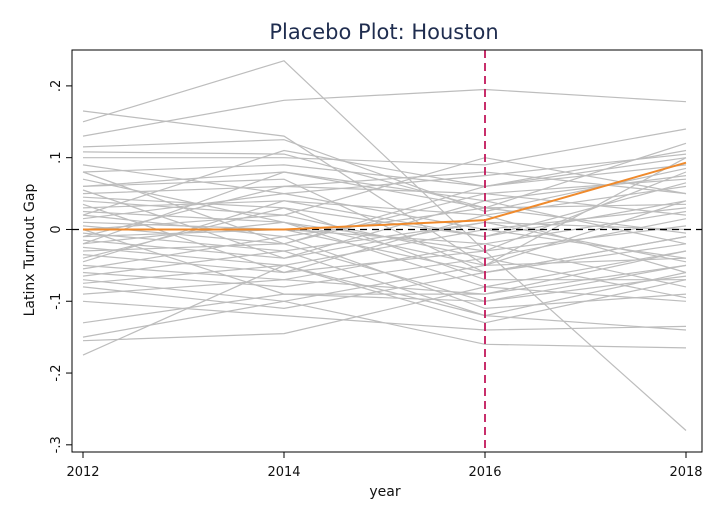 This screenshot has height=522, width=717. Describe the element at coordinates (56, 444) in the screenshot. I see `y-tick-label: -.3` at that location.